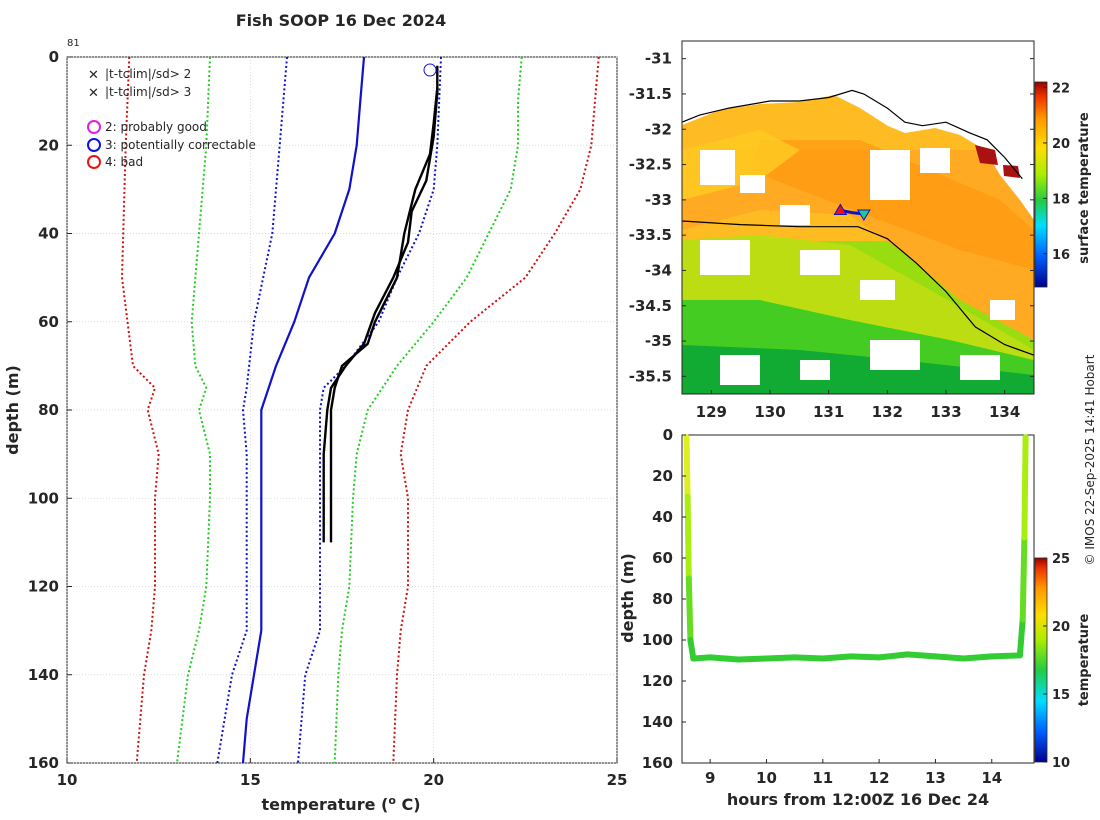 This screenshot has width=1100, height=820. Describe the element at coordinates (303, 410) in the screenshot. I see `series-line-clim-mean` at that location.